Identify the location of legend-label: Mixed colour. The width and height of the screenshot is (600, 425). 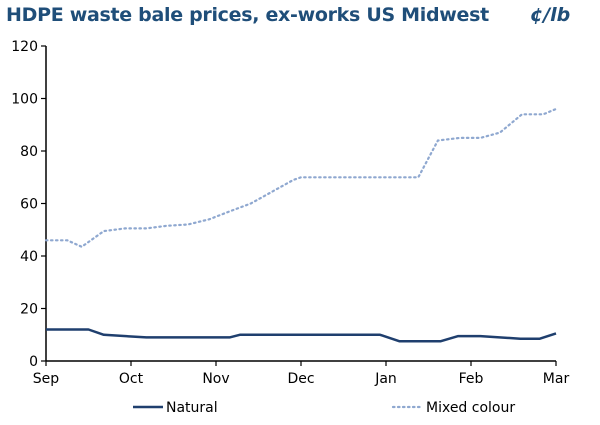
(470, 408).